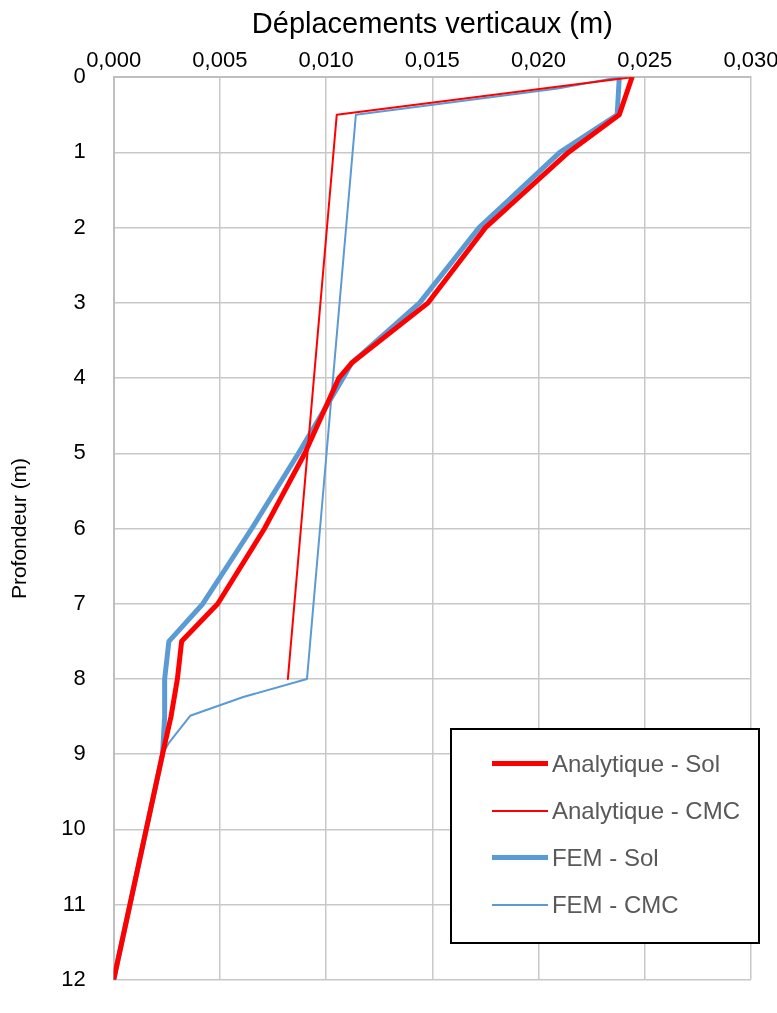 This screenshot has width=777, height=1013. I want to click on x-tick-label: 0,030, so click(750, 60).